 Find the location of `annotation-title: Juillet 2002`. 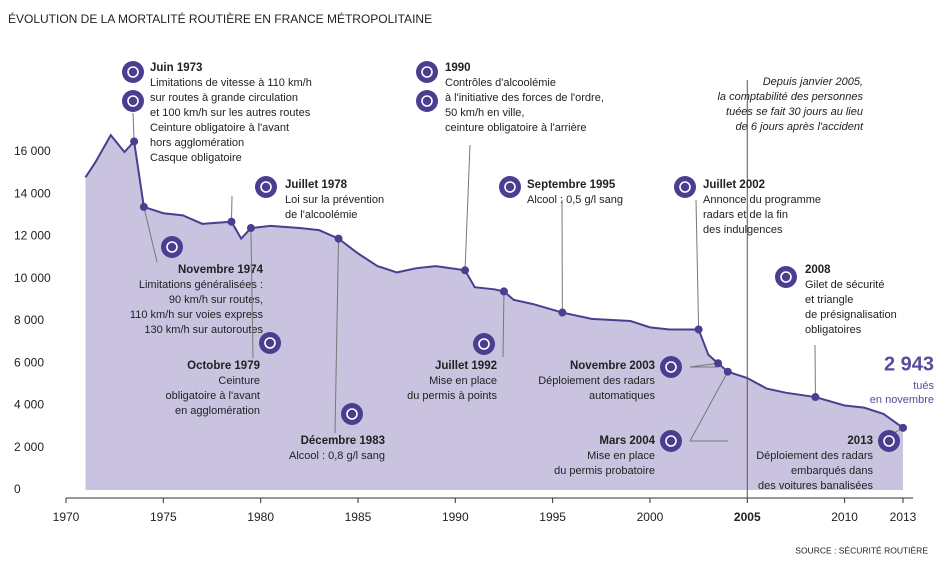

annotation-title: Juillet 2002 is located at coordinates (734, 185).